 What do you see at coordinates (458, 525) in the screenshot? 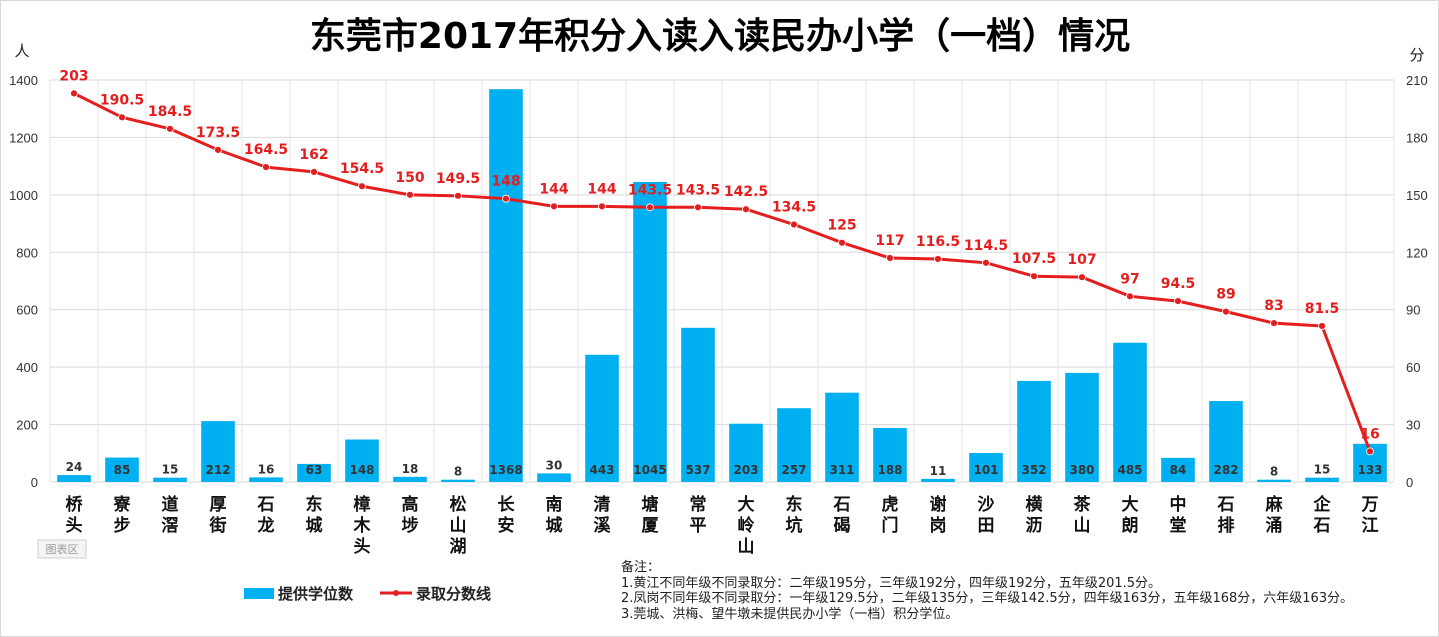
I see `category-label: 松山湖` at bounding box center [458, 525].